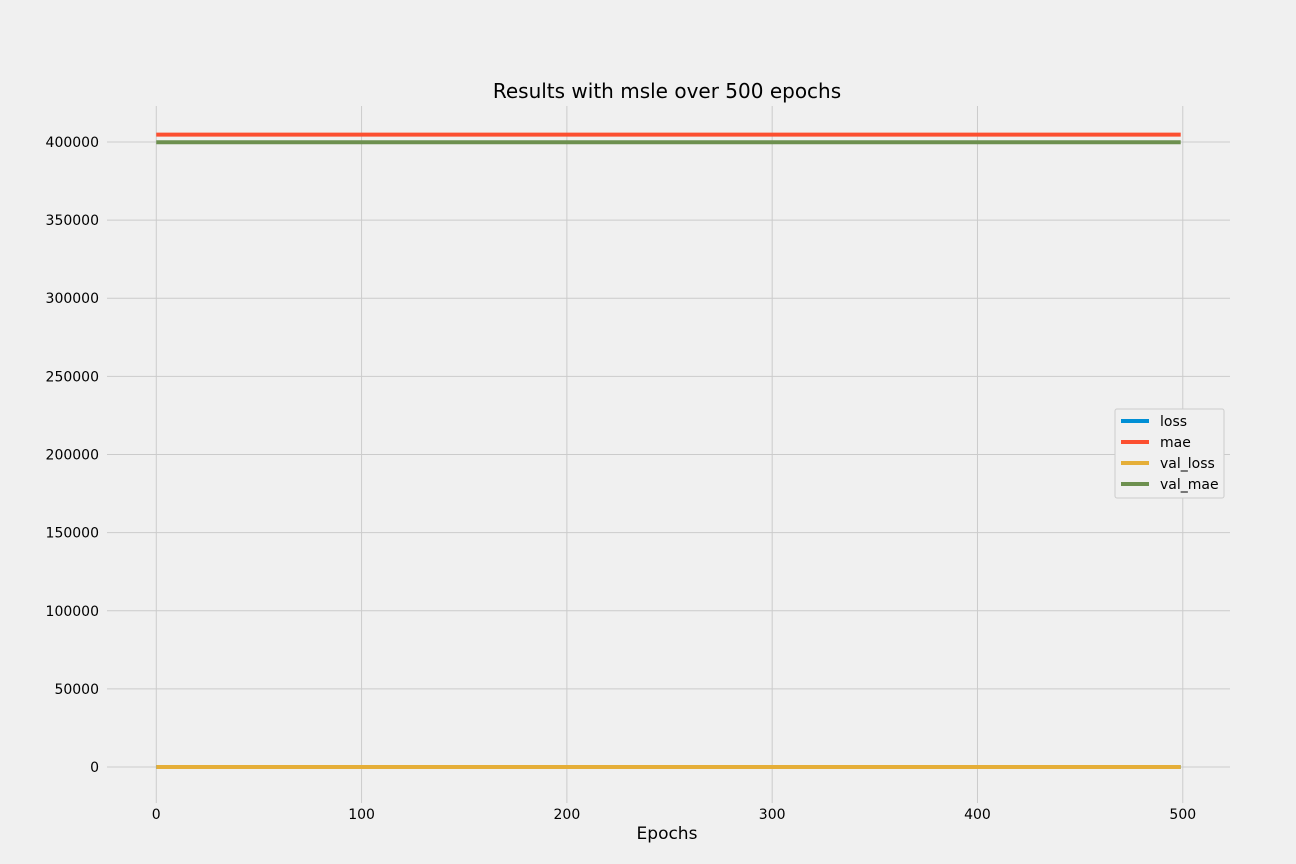  What do you see at coordinates (977, 815) in the screenshot?
I see `x-tick-label: 400` at bounding box center [977, 815].